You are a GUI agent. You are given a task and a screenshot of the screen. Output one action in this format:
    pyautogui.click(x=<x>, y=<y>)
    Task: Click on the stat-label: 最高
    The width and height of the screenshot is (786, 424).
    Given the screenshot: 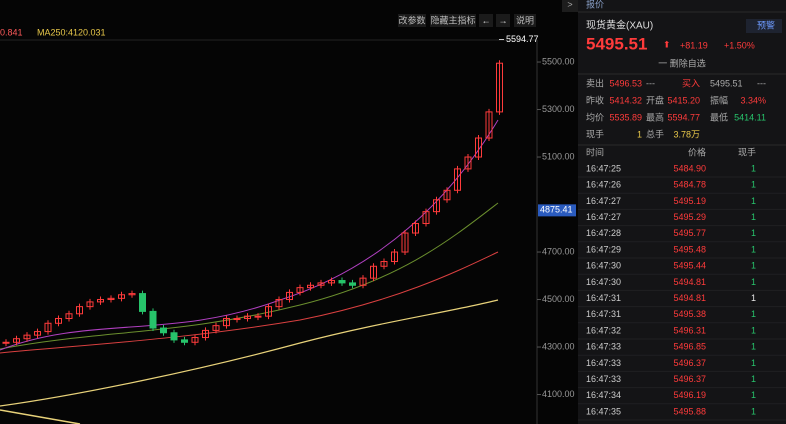 What is the action you would take?
    pyautogui.click(x=655, y=116)
    